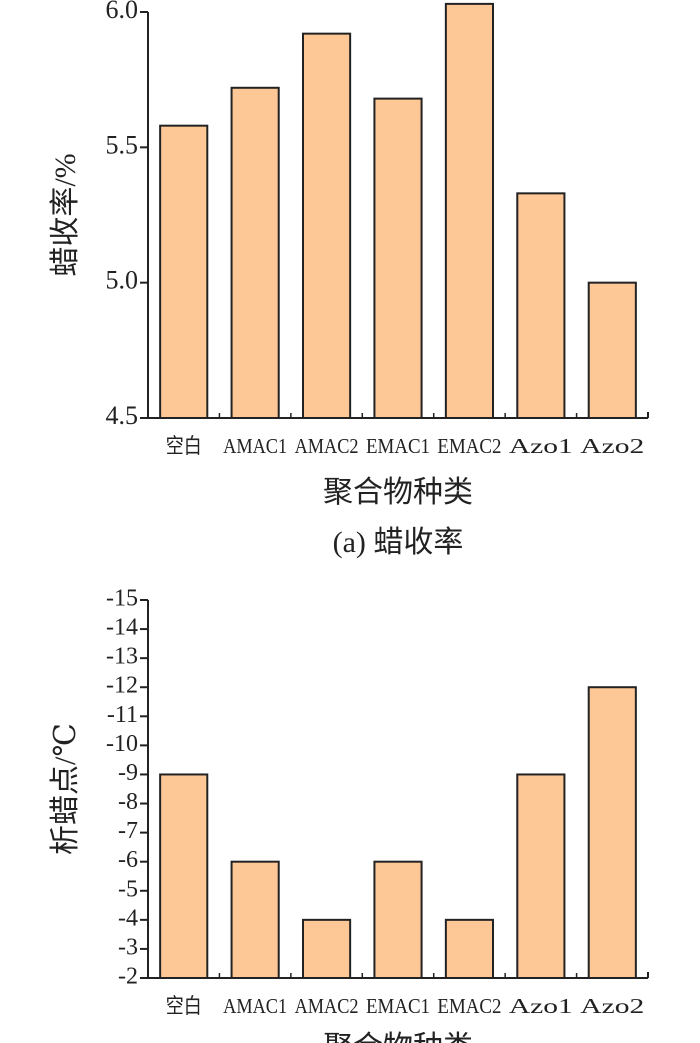 The height and width of the screenshot is (1043, 700). Describe the element at coordinates (65, 789) in the screenshot. I see `y-axis-label: 析蜡点/℃` at that location.